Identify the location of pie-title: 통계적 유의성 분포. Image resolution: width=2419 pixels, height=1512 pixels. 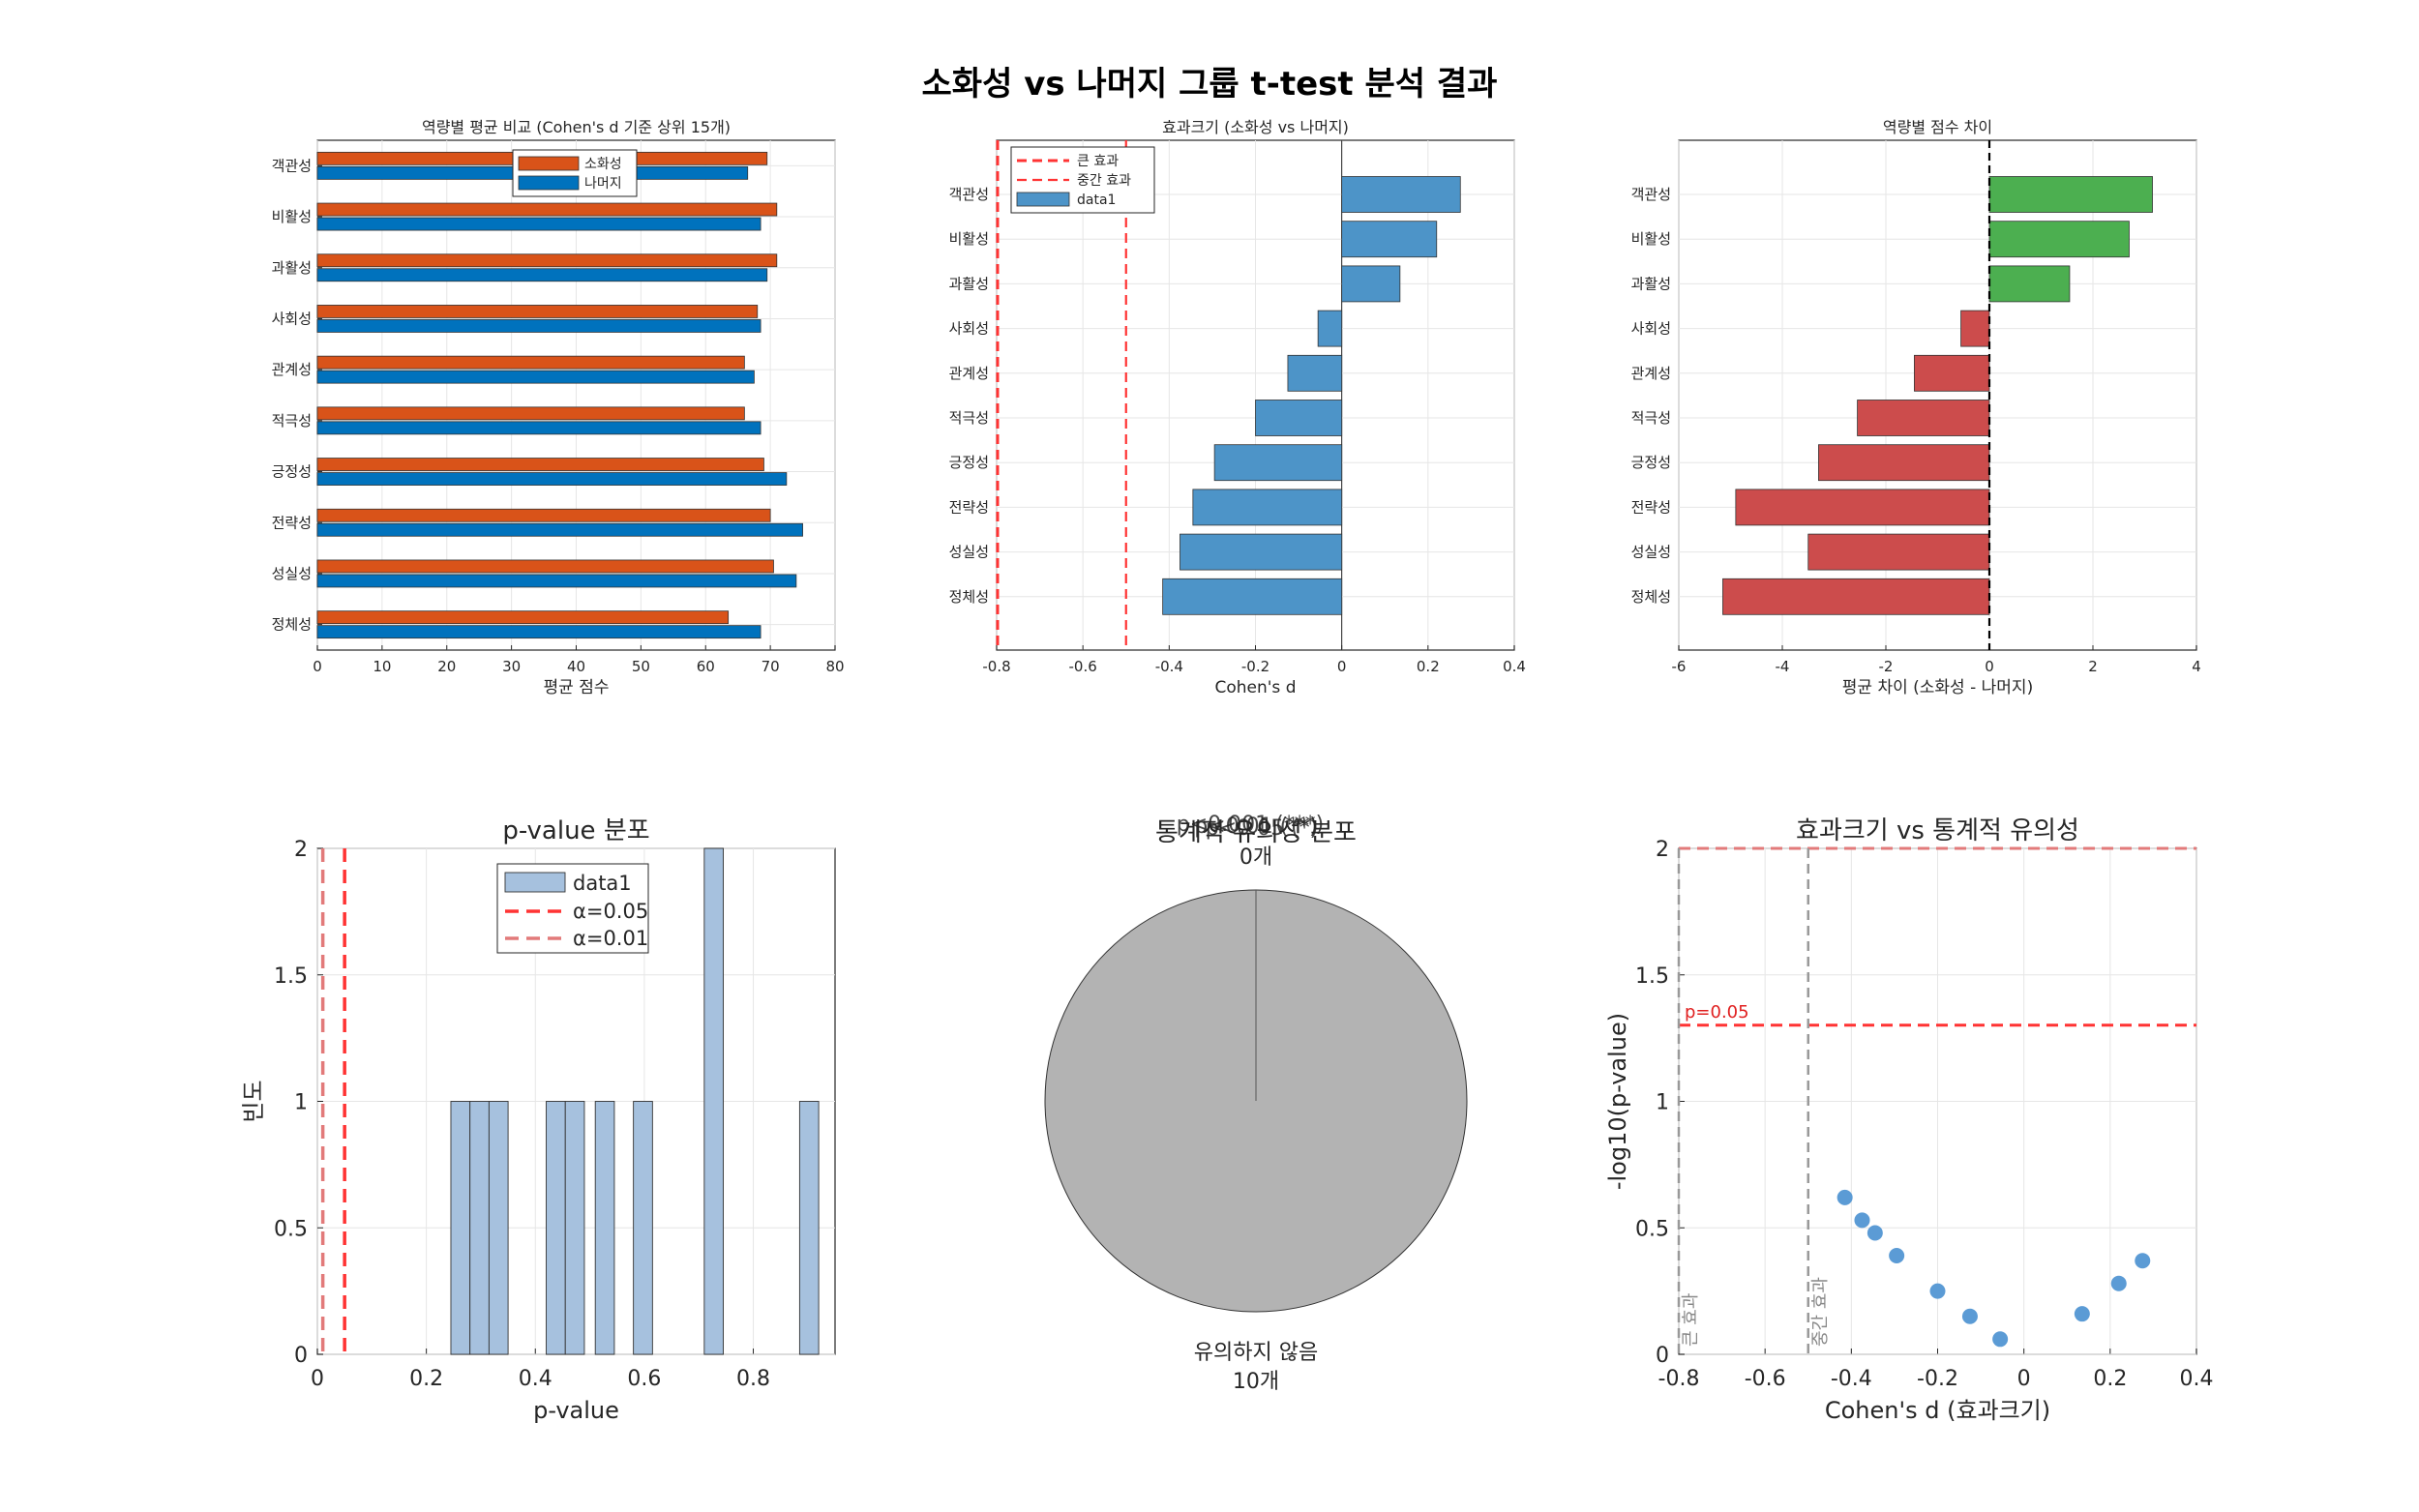
(1256, 833).